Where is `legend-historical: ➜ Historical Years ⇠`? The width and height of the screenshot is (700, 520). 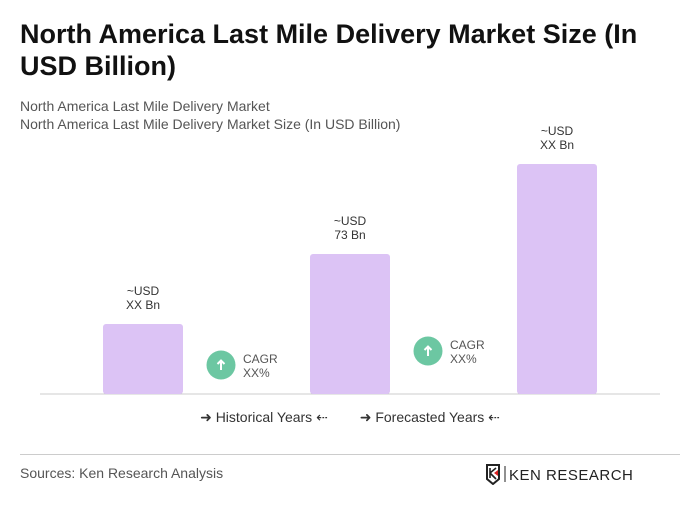
legend-historical: ➜ Historical Years ⇠ is located at coordinates (264, 417).